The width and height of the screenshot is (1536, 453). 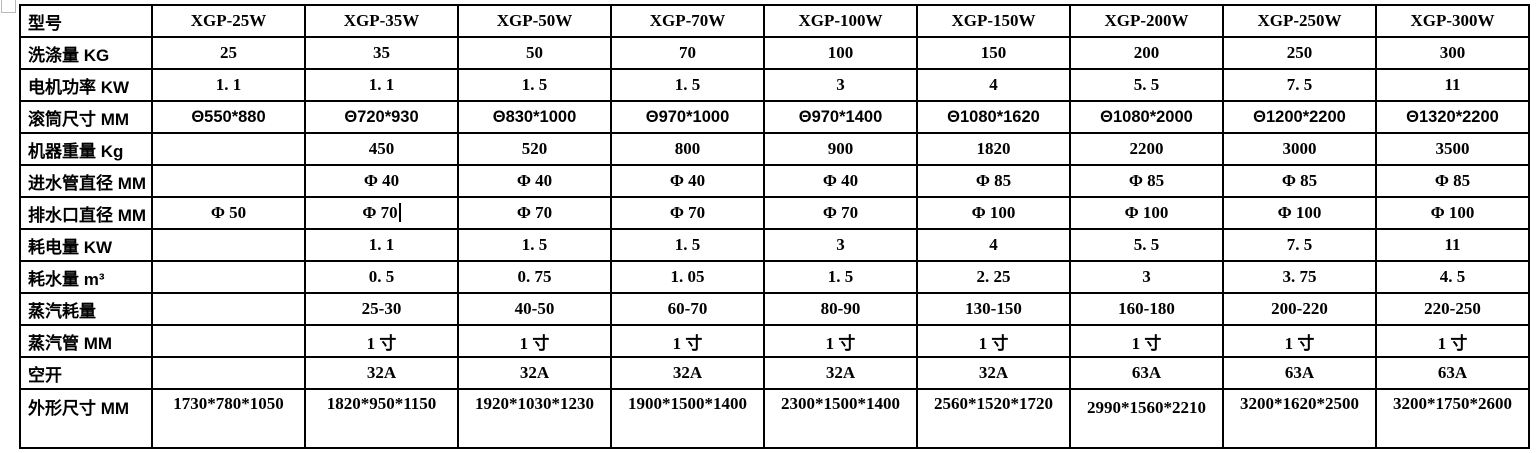 What do you see at coordinates (1452, 117) in the screenshot?
I see `table-cell: Θ1320*2200` at bounding box center [1452, 117].